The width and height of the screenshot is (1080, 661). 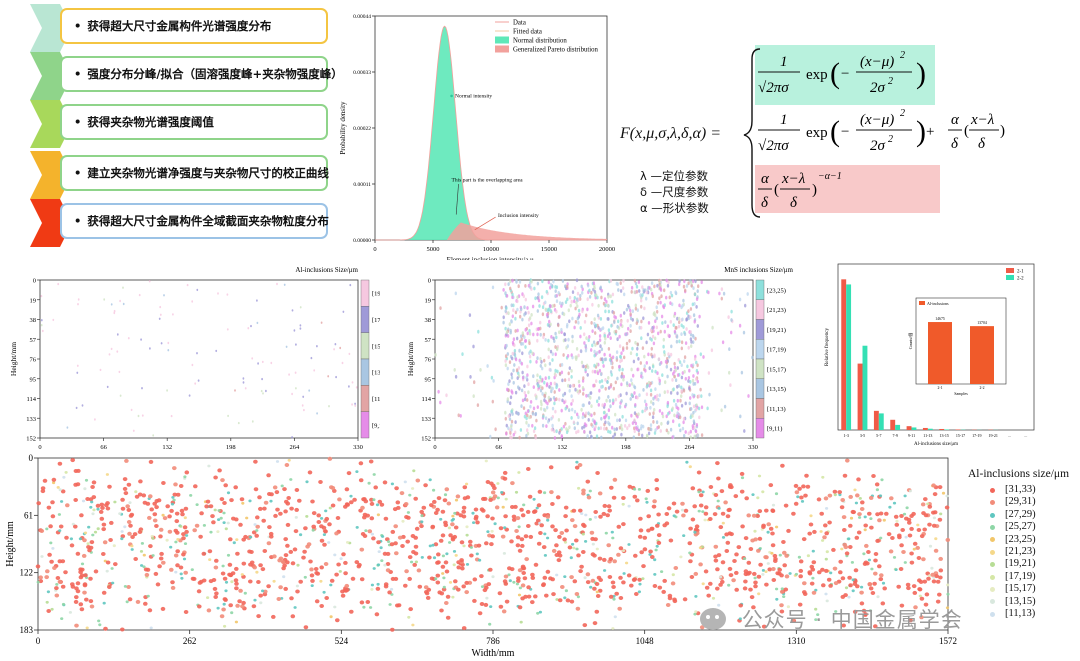 What do you see at coordinates (960, 435) in the screenshot?
I see `x-tick-label: 15-17` at bounding box center [960, 435].